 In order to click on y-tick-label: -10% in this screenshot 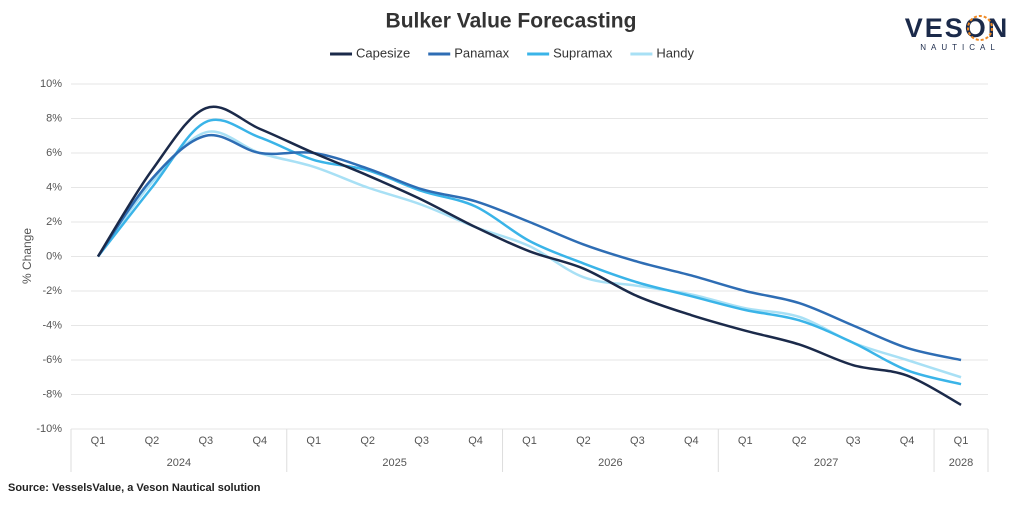, I will do `click(49, 429)`.